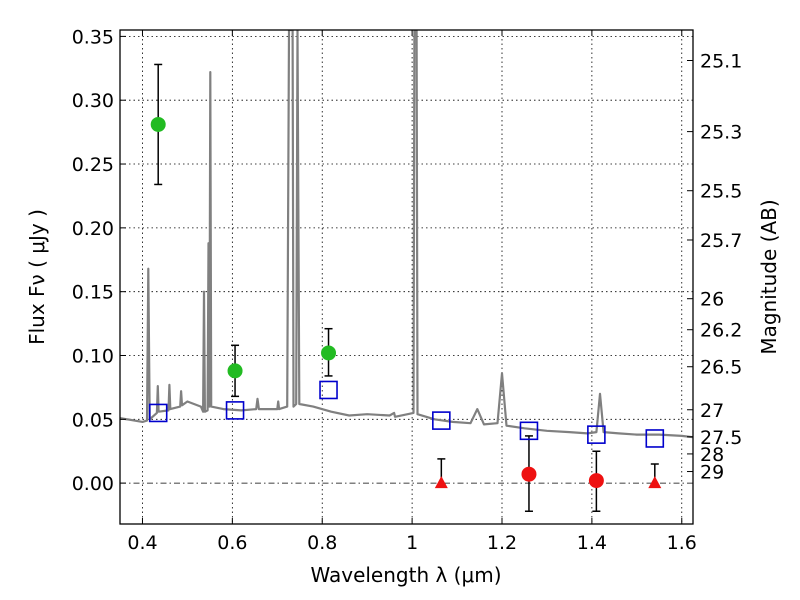 The image size is (800, 600). I want to click on y2-tick-label: 25.3, so click(721, 133).